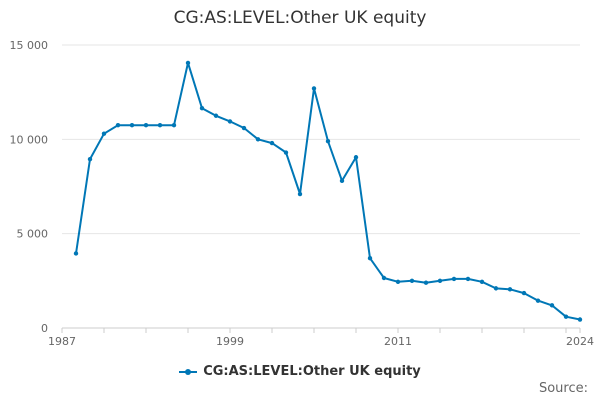 Image resolution: width=600 pixels, height=400 pixels. What do you see at coordinates (44, 328) in the screenshot?
I see `y-tick-label: 0` at bounding box center [44, 328].